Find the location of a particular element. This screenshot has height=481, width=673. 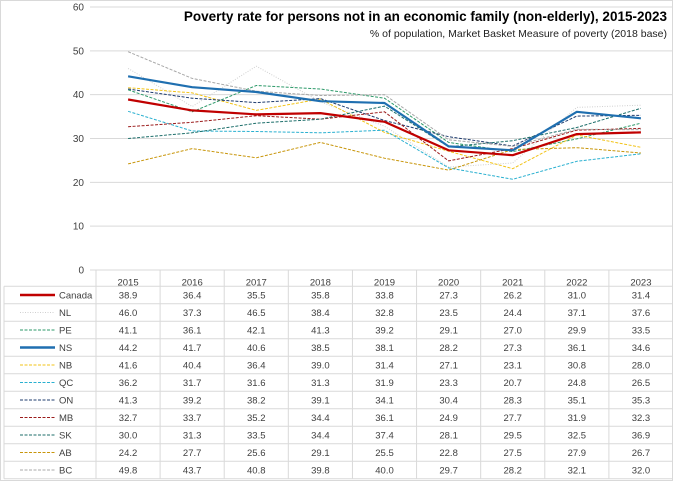

series-line-on is located at coordinates (384, 117).